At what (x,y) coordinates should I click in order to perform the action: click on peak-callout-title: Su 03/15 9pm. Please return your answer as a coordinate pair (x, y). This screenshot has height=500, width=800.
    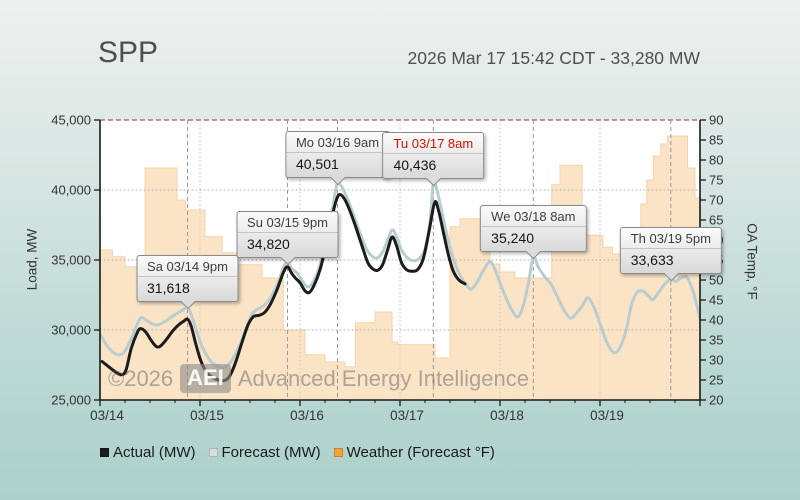
    Looking at the image, I should click on (287, 222).